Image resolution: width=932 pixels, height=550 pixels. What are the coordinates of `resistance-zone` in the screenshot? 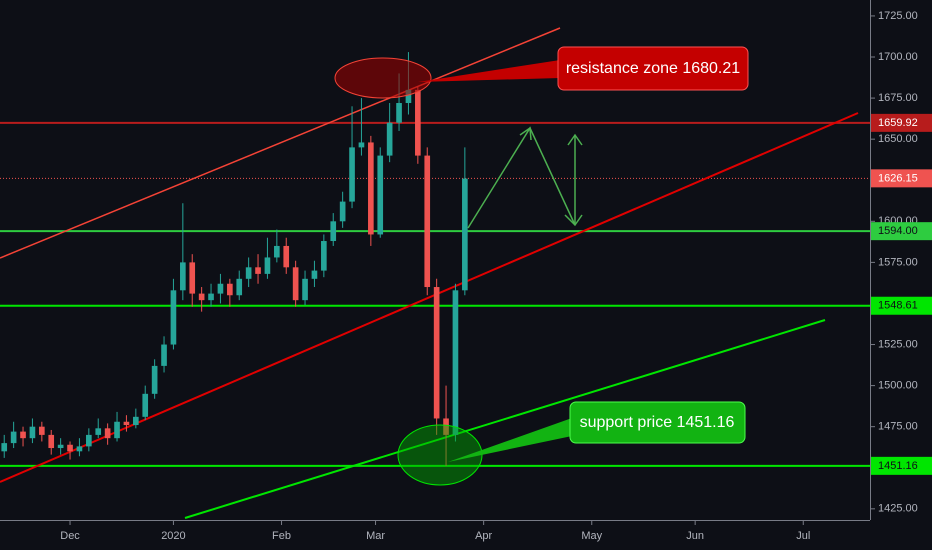 It's located at (383, 78).